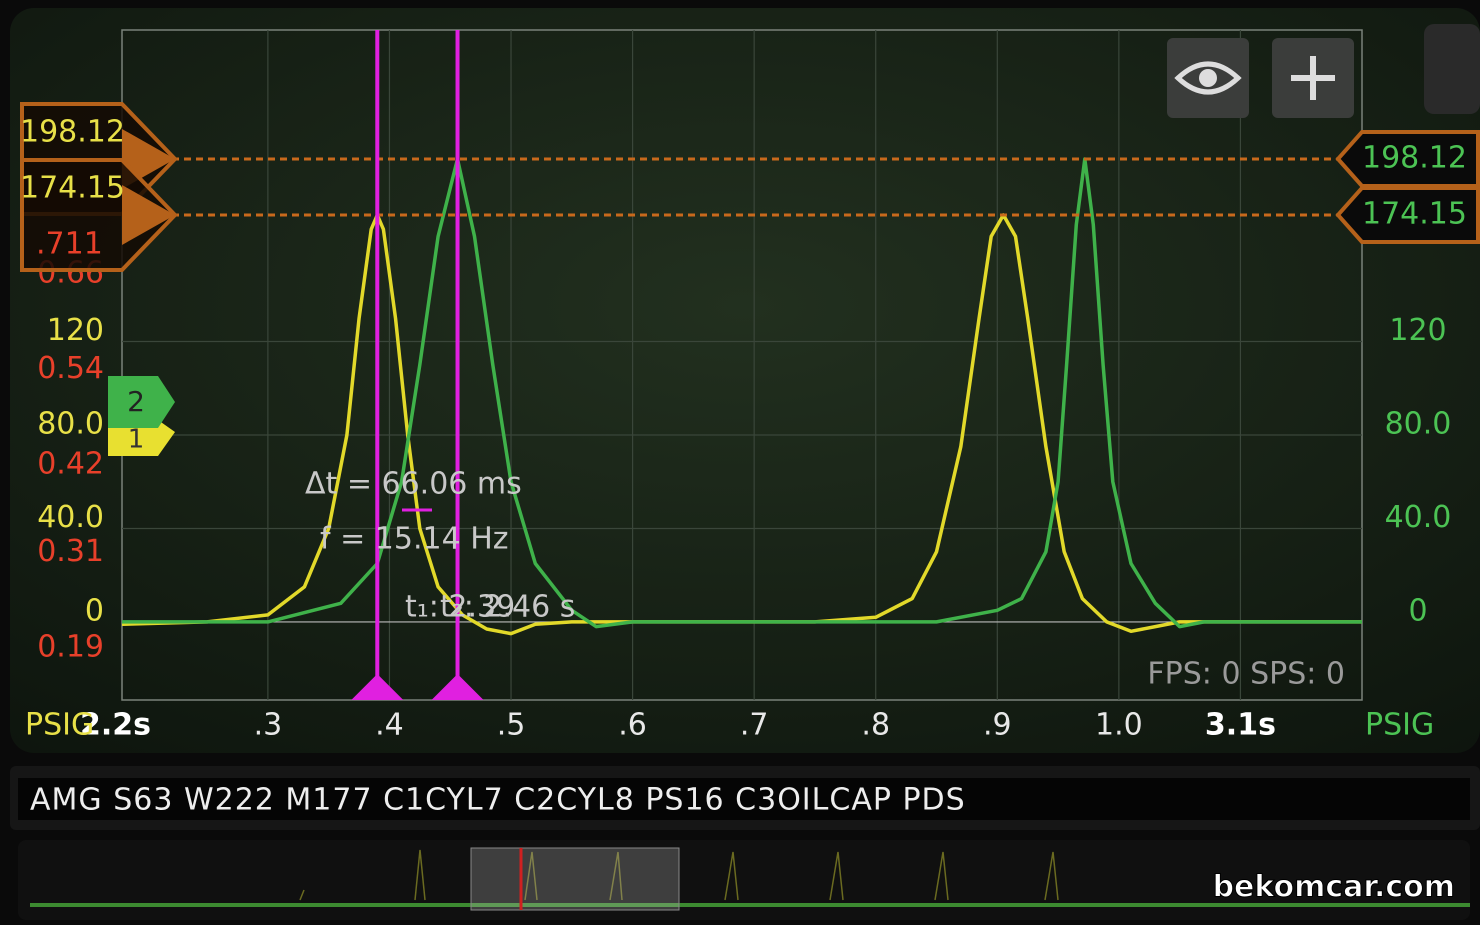 This screenshot has height=925, width=1480. Describe the element at coordinates (136, 401) in the screenshot. I see `channel-label: 2` at that location.